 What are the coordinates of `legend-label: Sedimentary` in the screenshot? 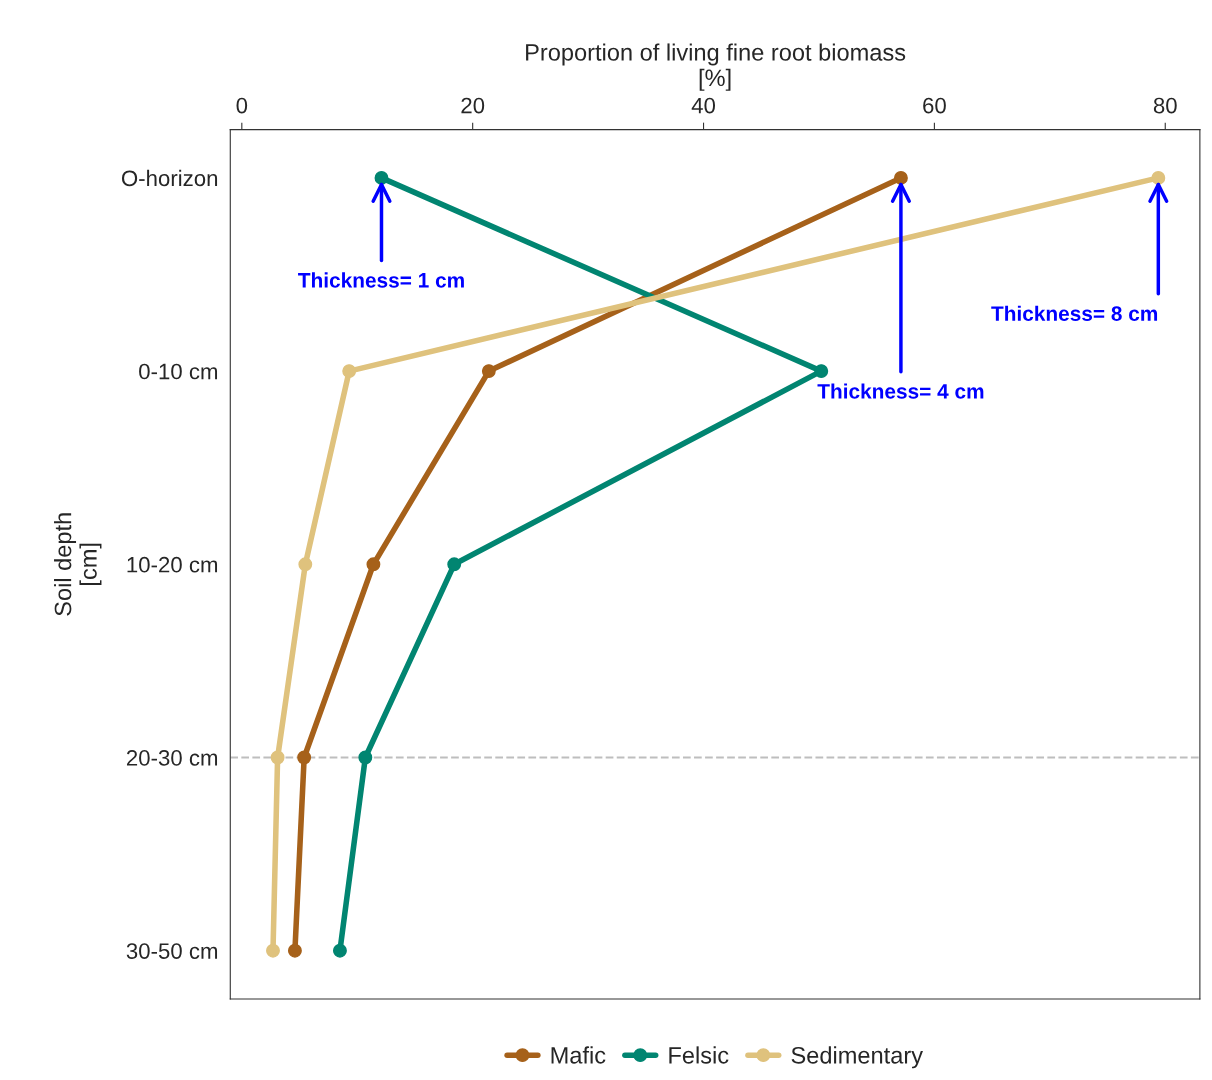 It's located at (857, 1057).